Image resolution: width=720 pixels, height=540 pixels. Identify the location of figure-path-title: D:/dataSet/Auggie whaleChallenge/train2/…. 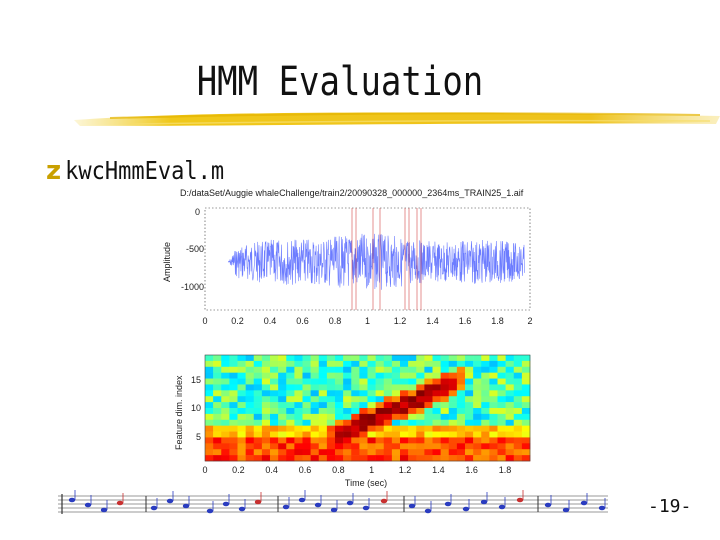
(352, 193).